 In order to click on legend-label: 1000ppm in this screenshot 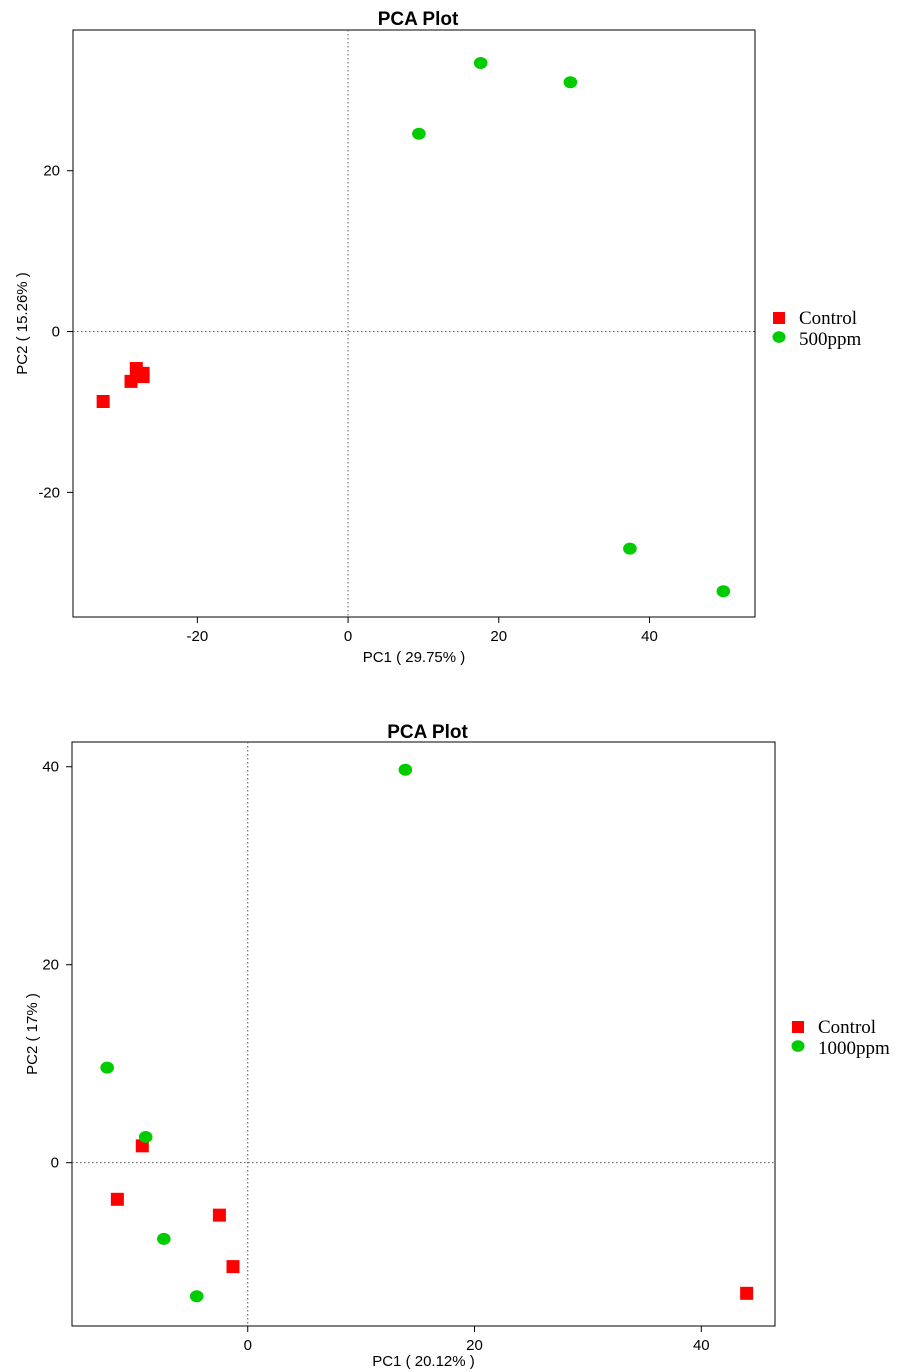, I will do `click(854, 1048)`.